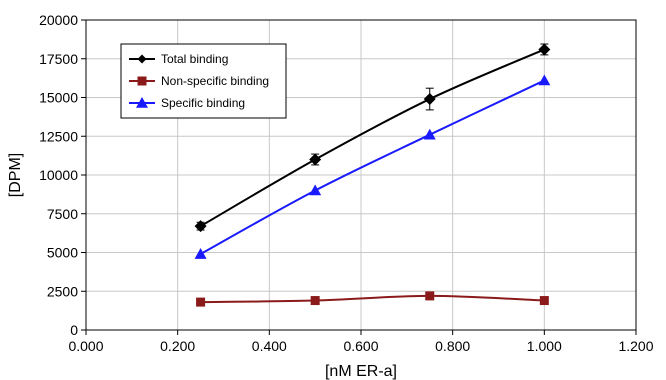 This screenshot has height=380, width=666. I want to click on y-tick-label: 0, so click(74, 330).